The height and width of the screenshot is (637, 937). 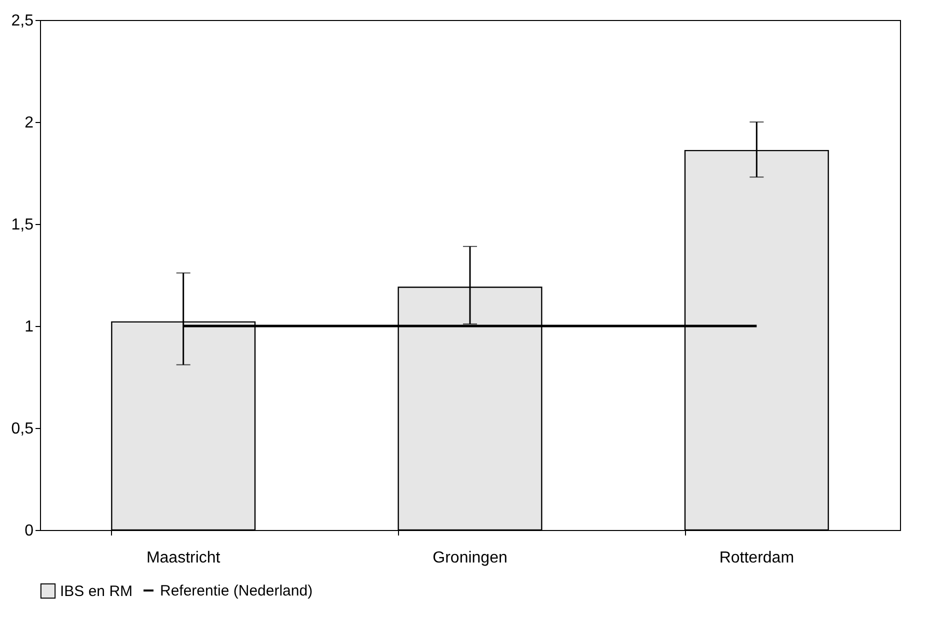 I want to click on x-tick-label: Groningen, so click(x=470, y=558).